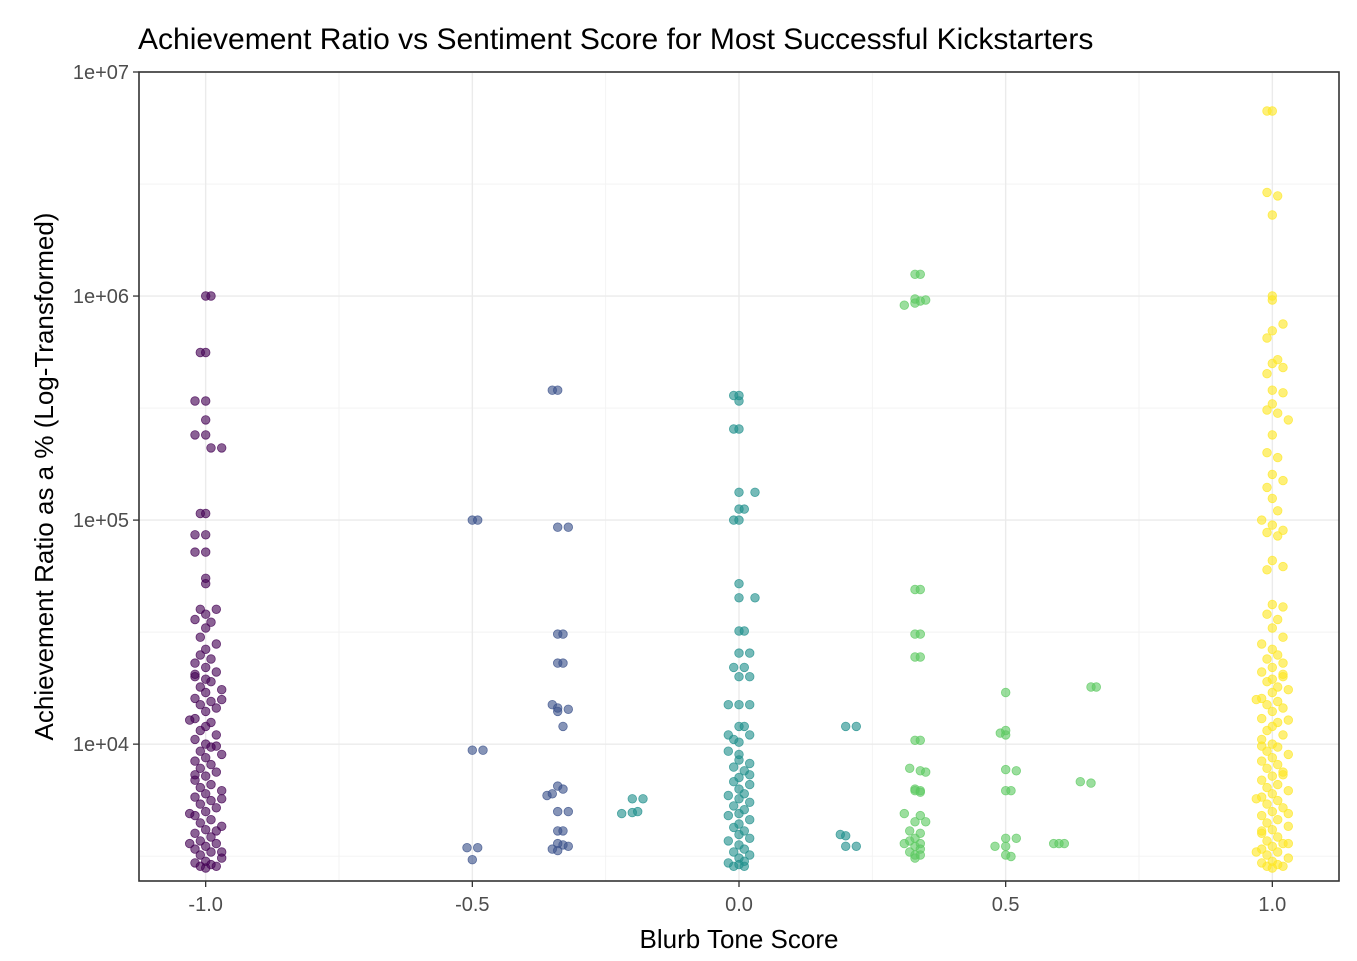 The height and width of the screenshot is (961, 1357). I want to click on series--0_5, so click(475, 690).